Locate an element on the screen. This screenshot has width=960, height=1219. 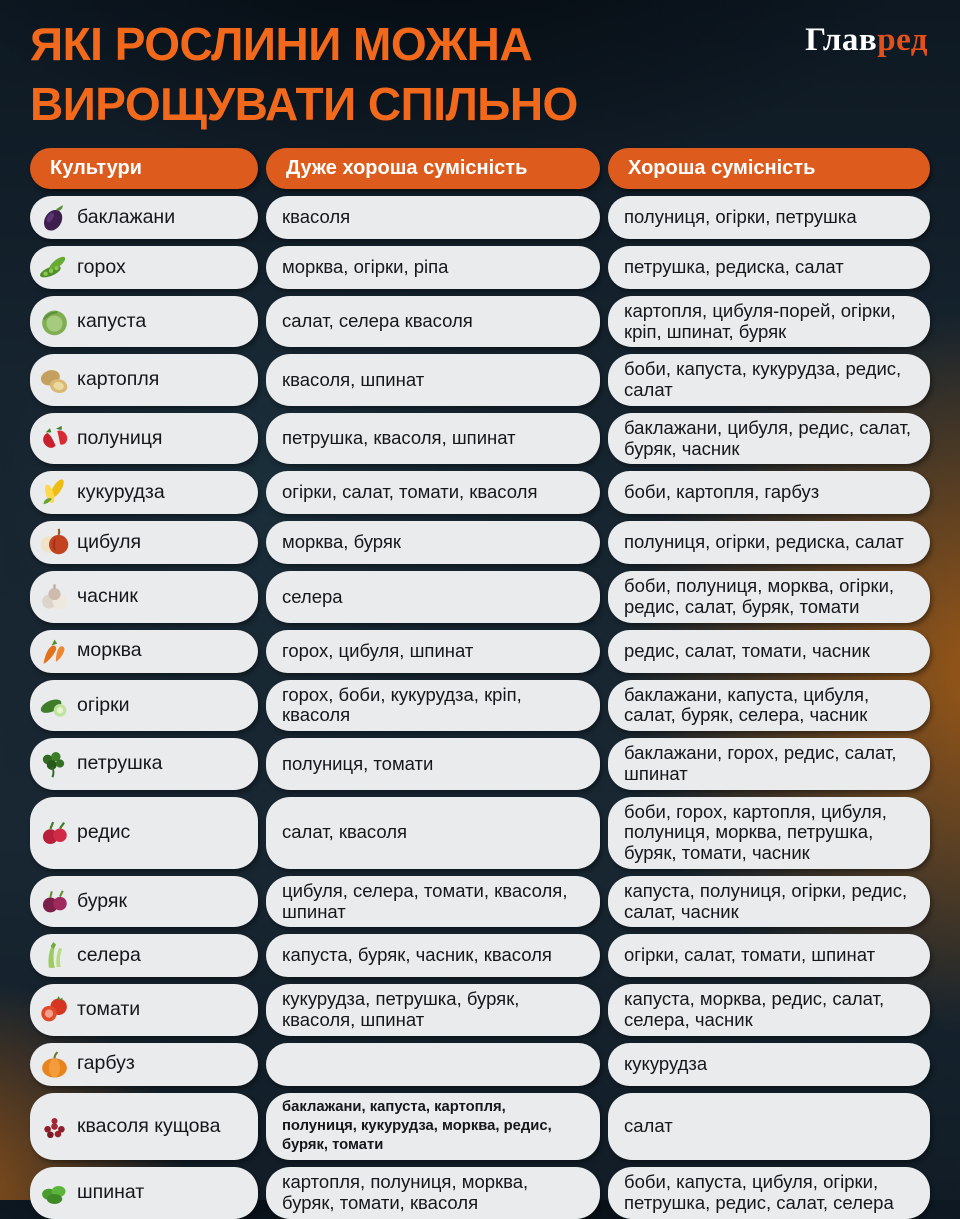
very-good-compatibility-cell: селера is located at coordinates (433, 597).